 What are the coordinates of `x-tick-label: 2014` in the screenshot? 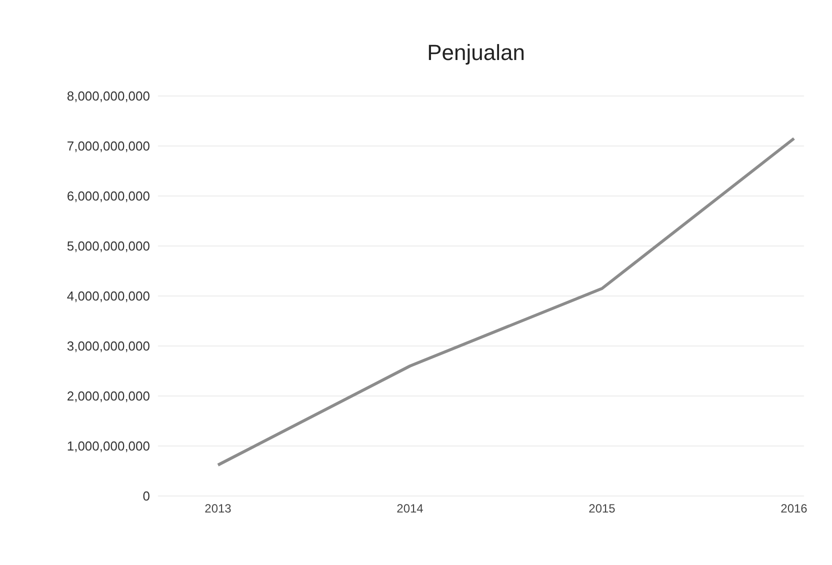 It's located at (410, 509).